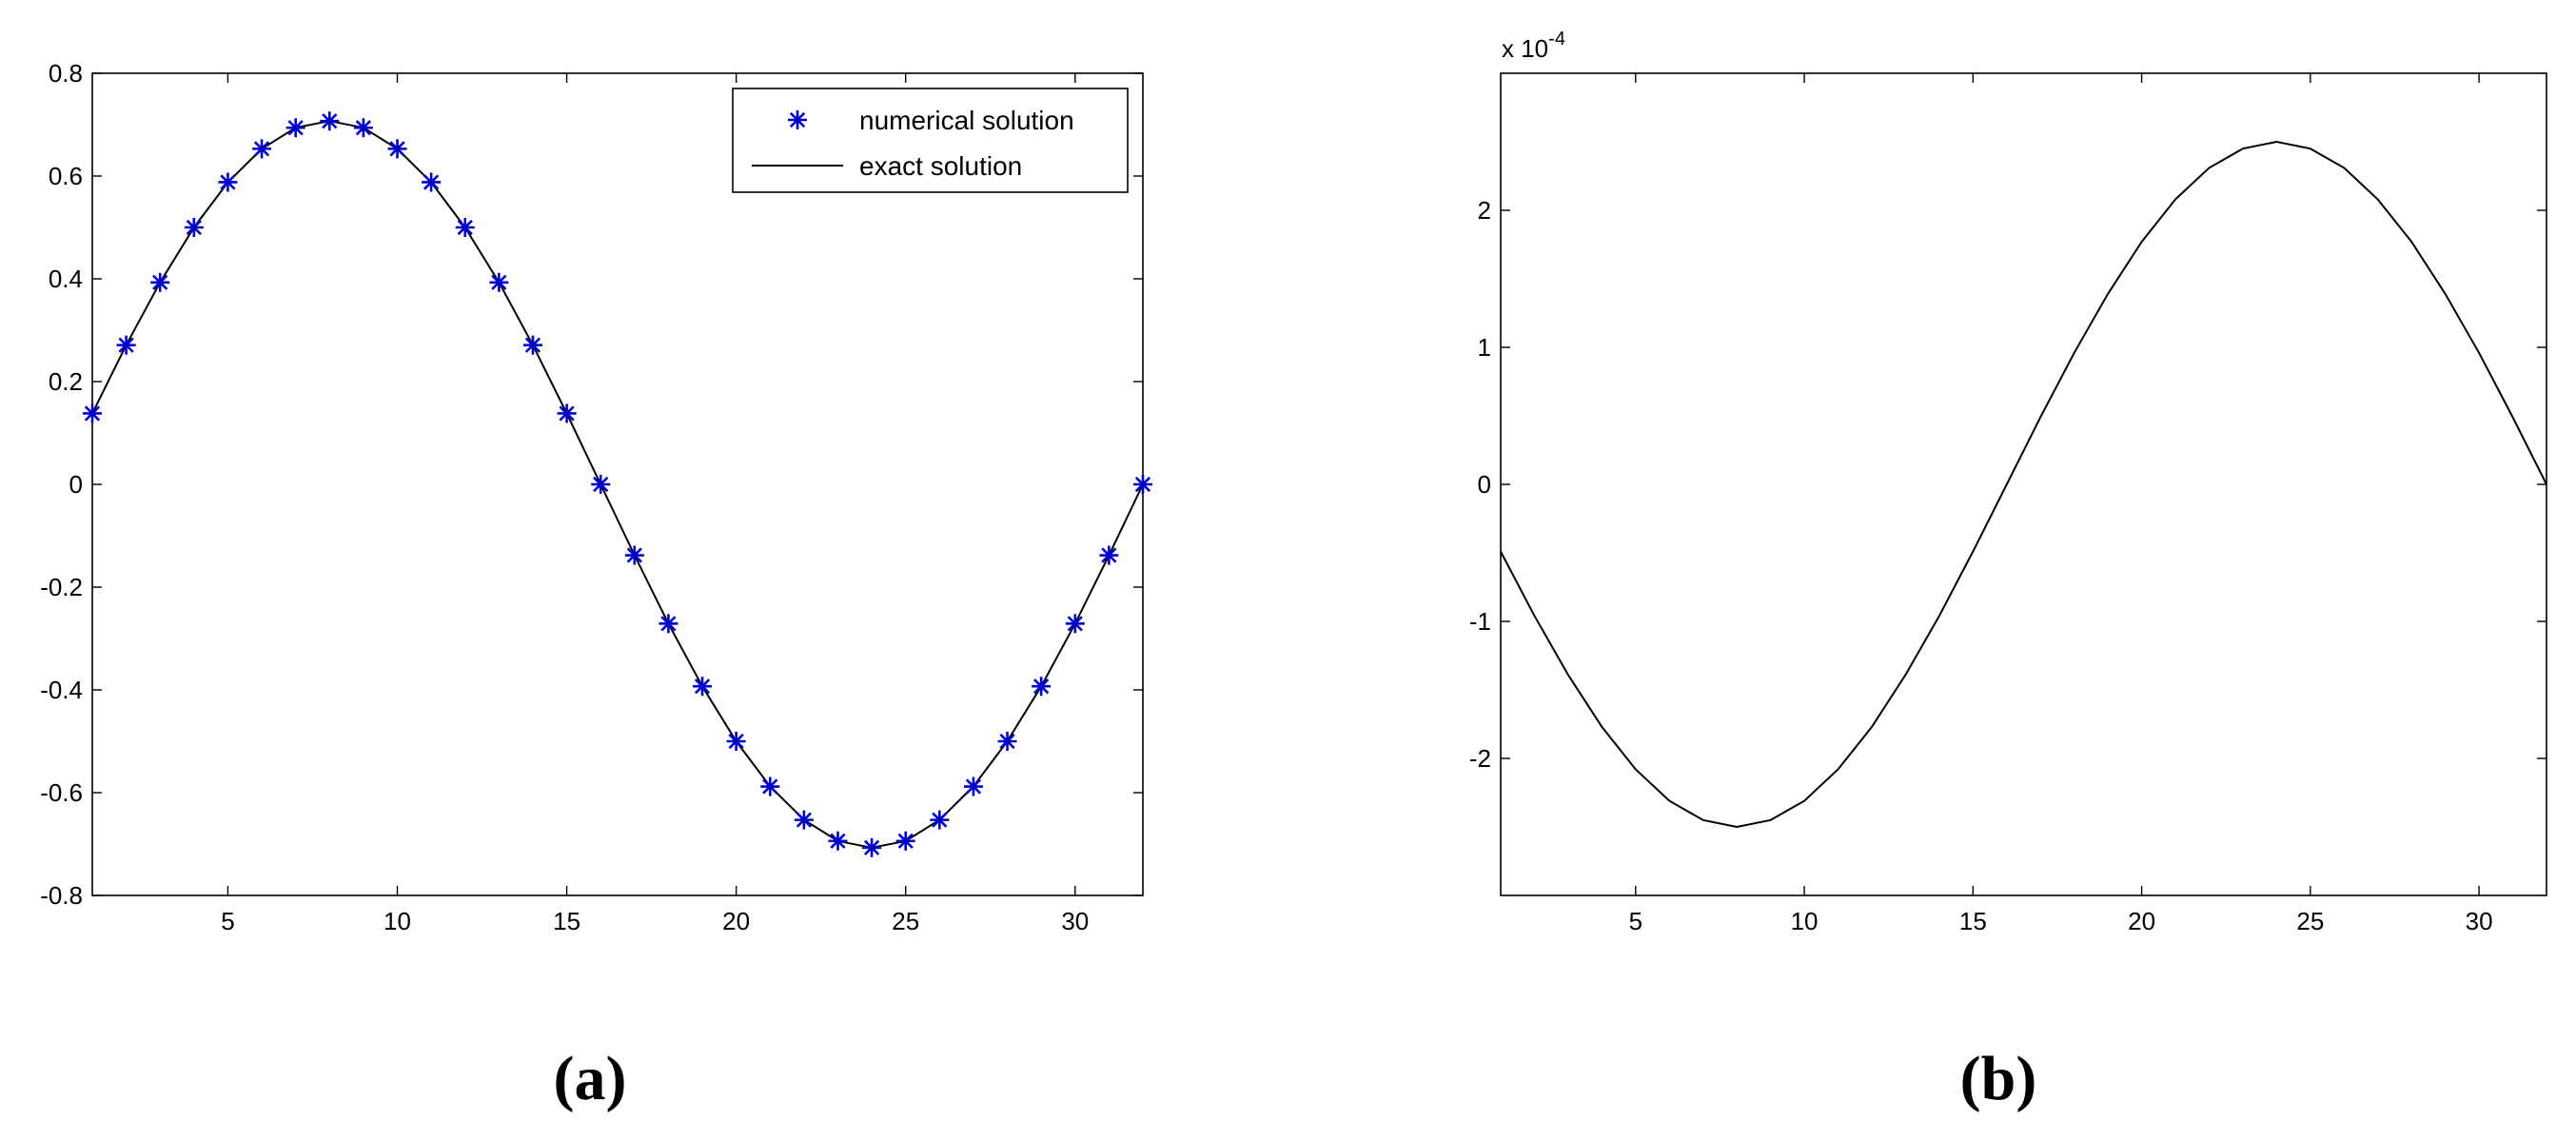 This screenshot has height=1140, width=2576. I want to click on y-tick-label: 0.2, so click(66, 381).